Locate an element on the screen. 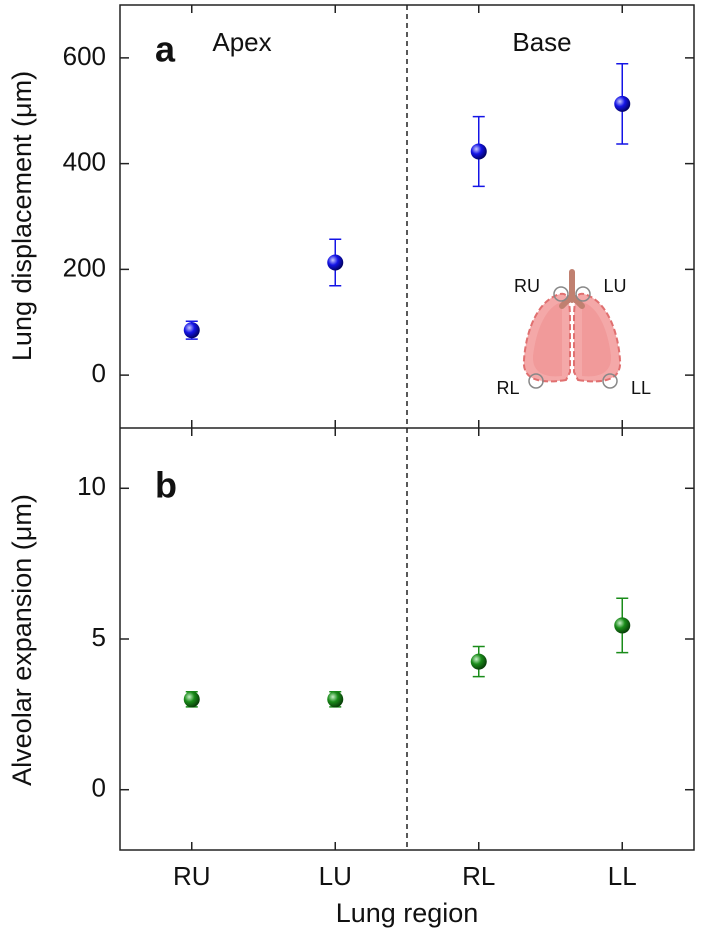  y-axis-label: Alveolar expansion (μm) is located at coordinates (22, 640).